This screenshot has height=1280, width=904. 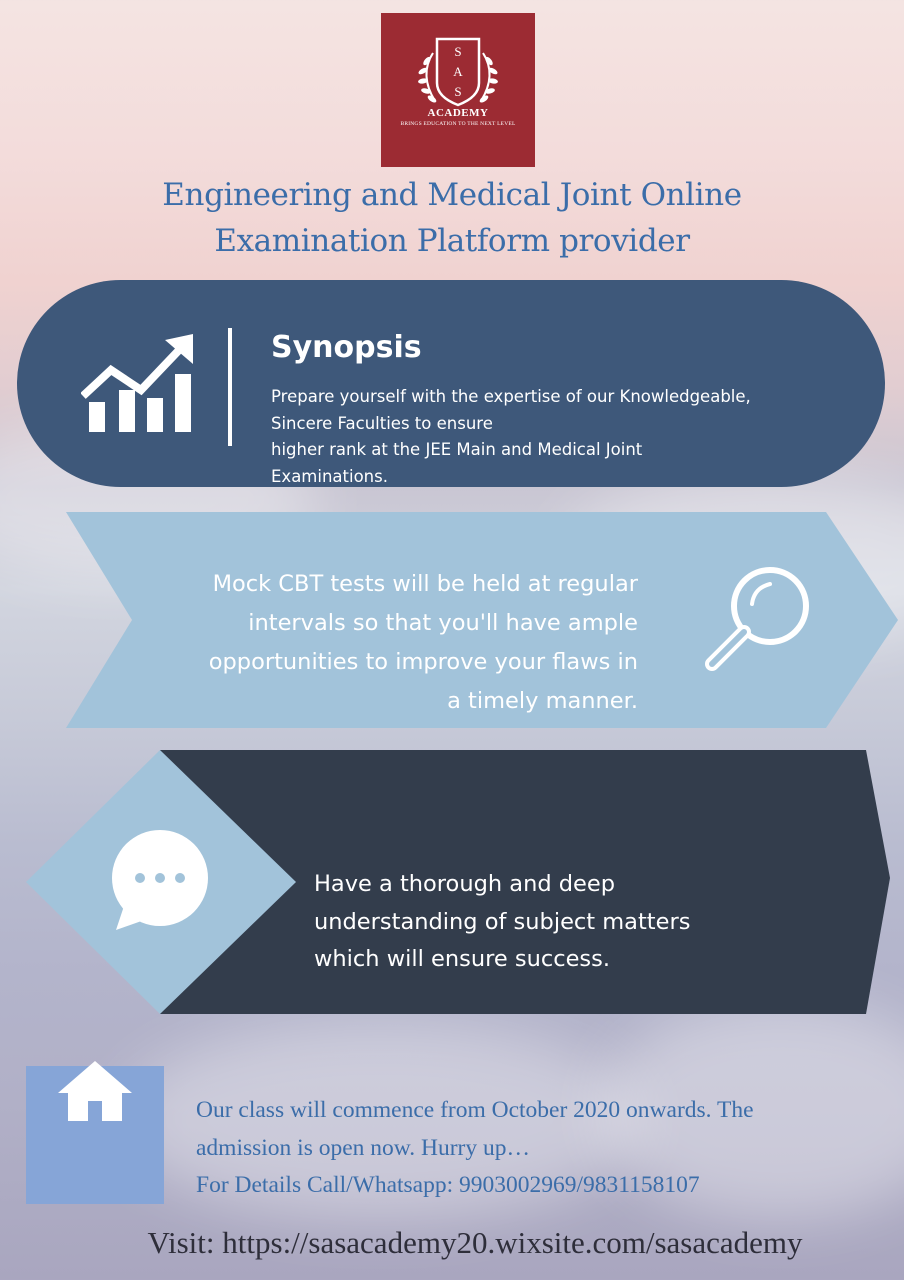 What do you see at coordinates (502, 921) in the screenshot?
I see `understanding-line: understanding of subject matters` at bounding box center [502, 921].